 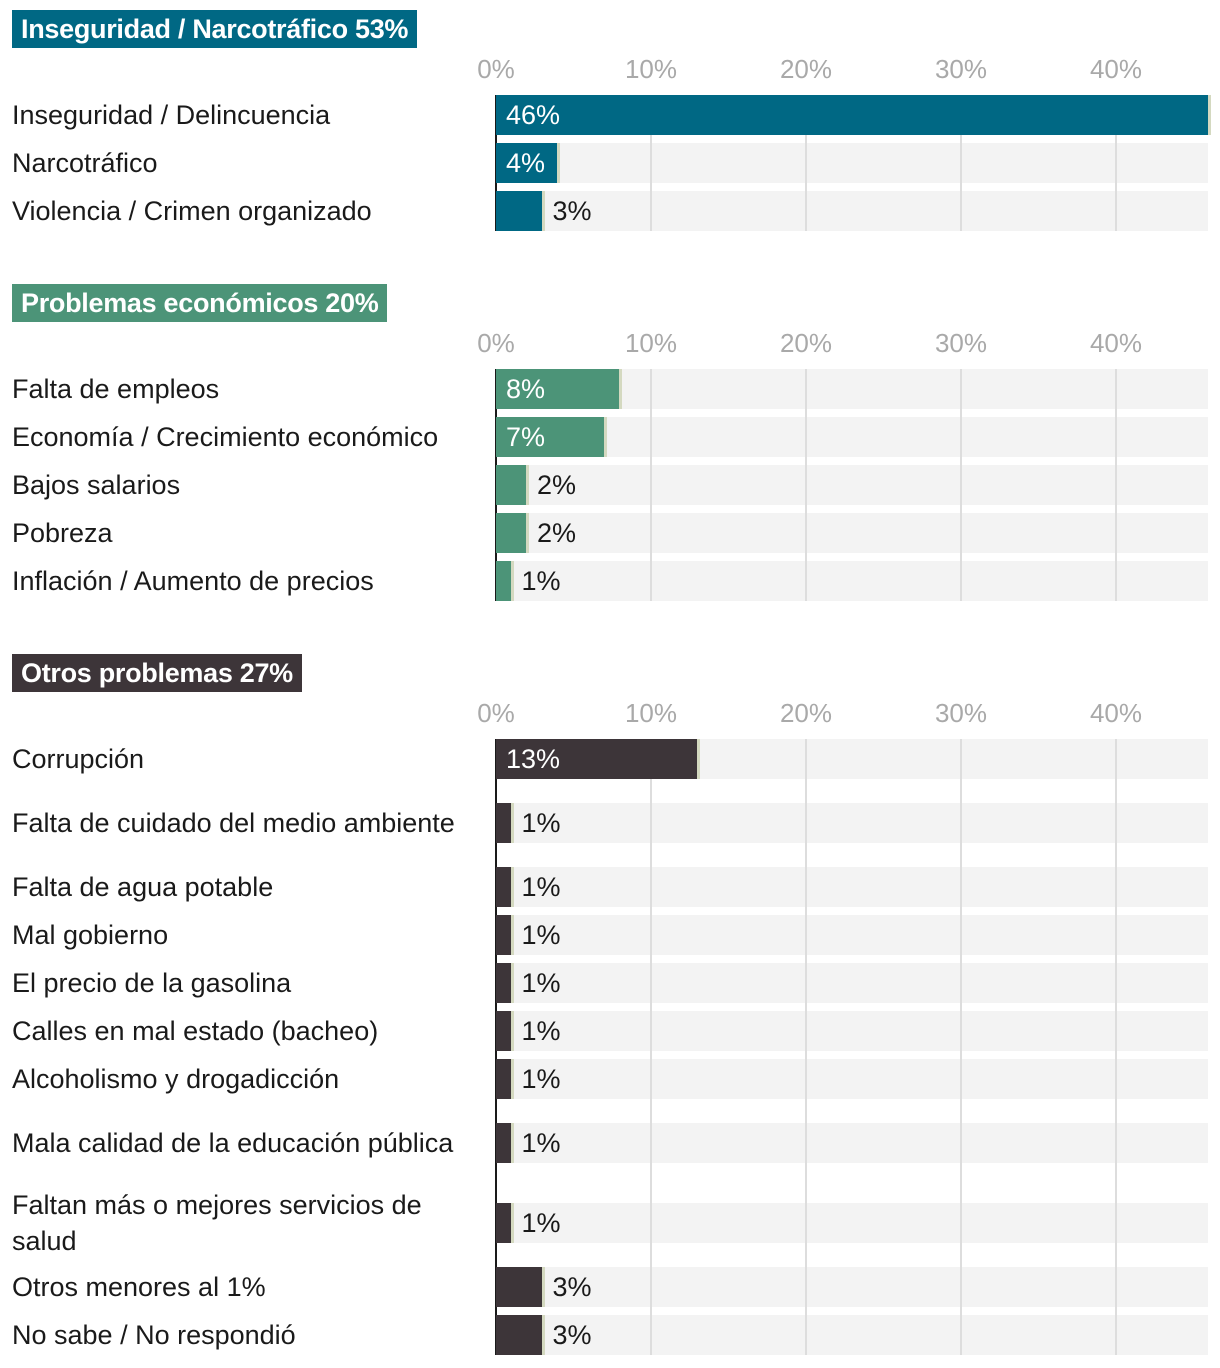 I want to click on category-label: Faltan más o mejores servicios de salud, so click(x=217, y=1223).